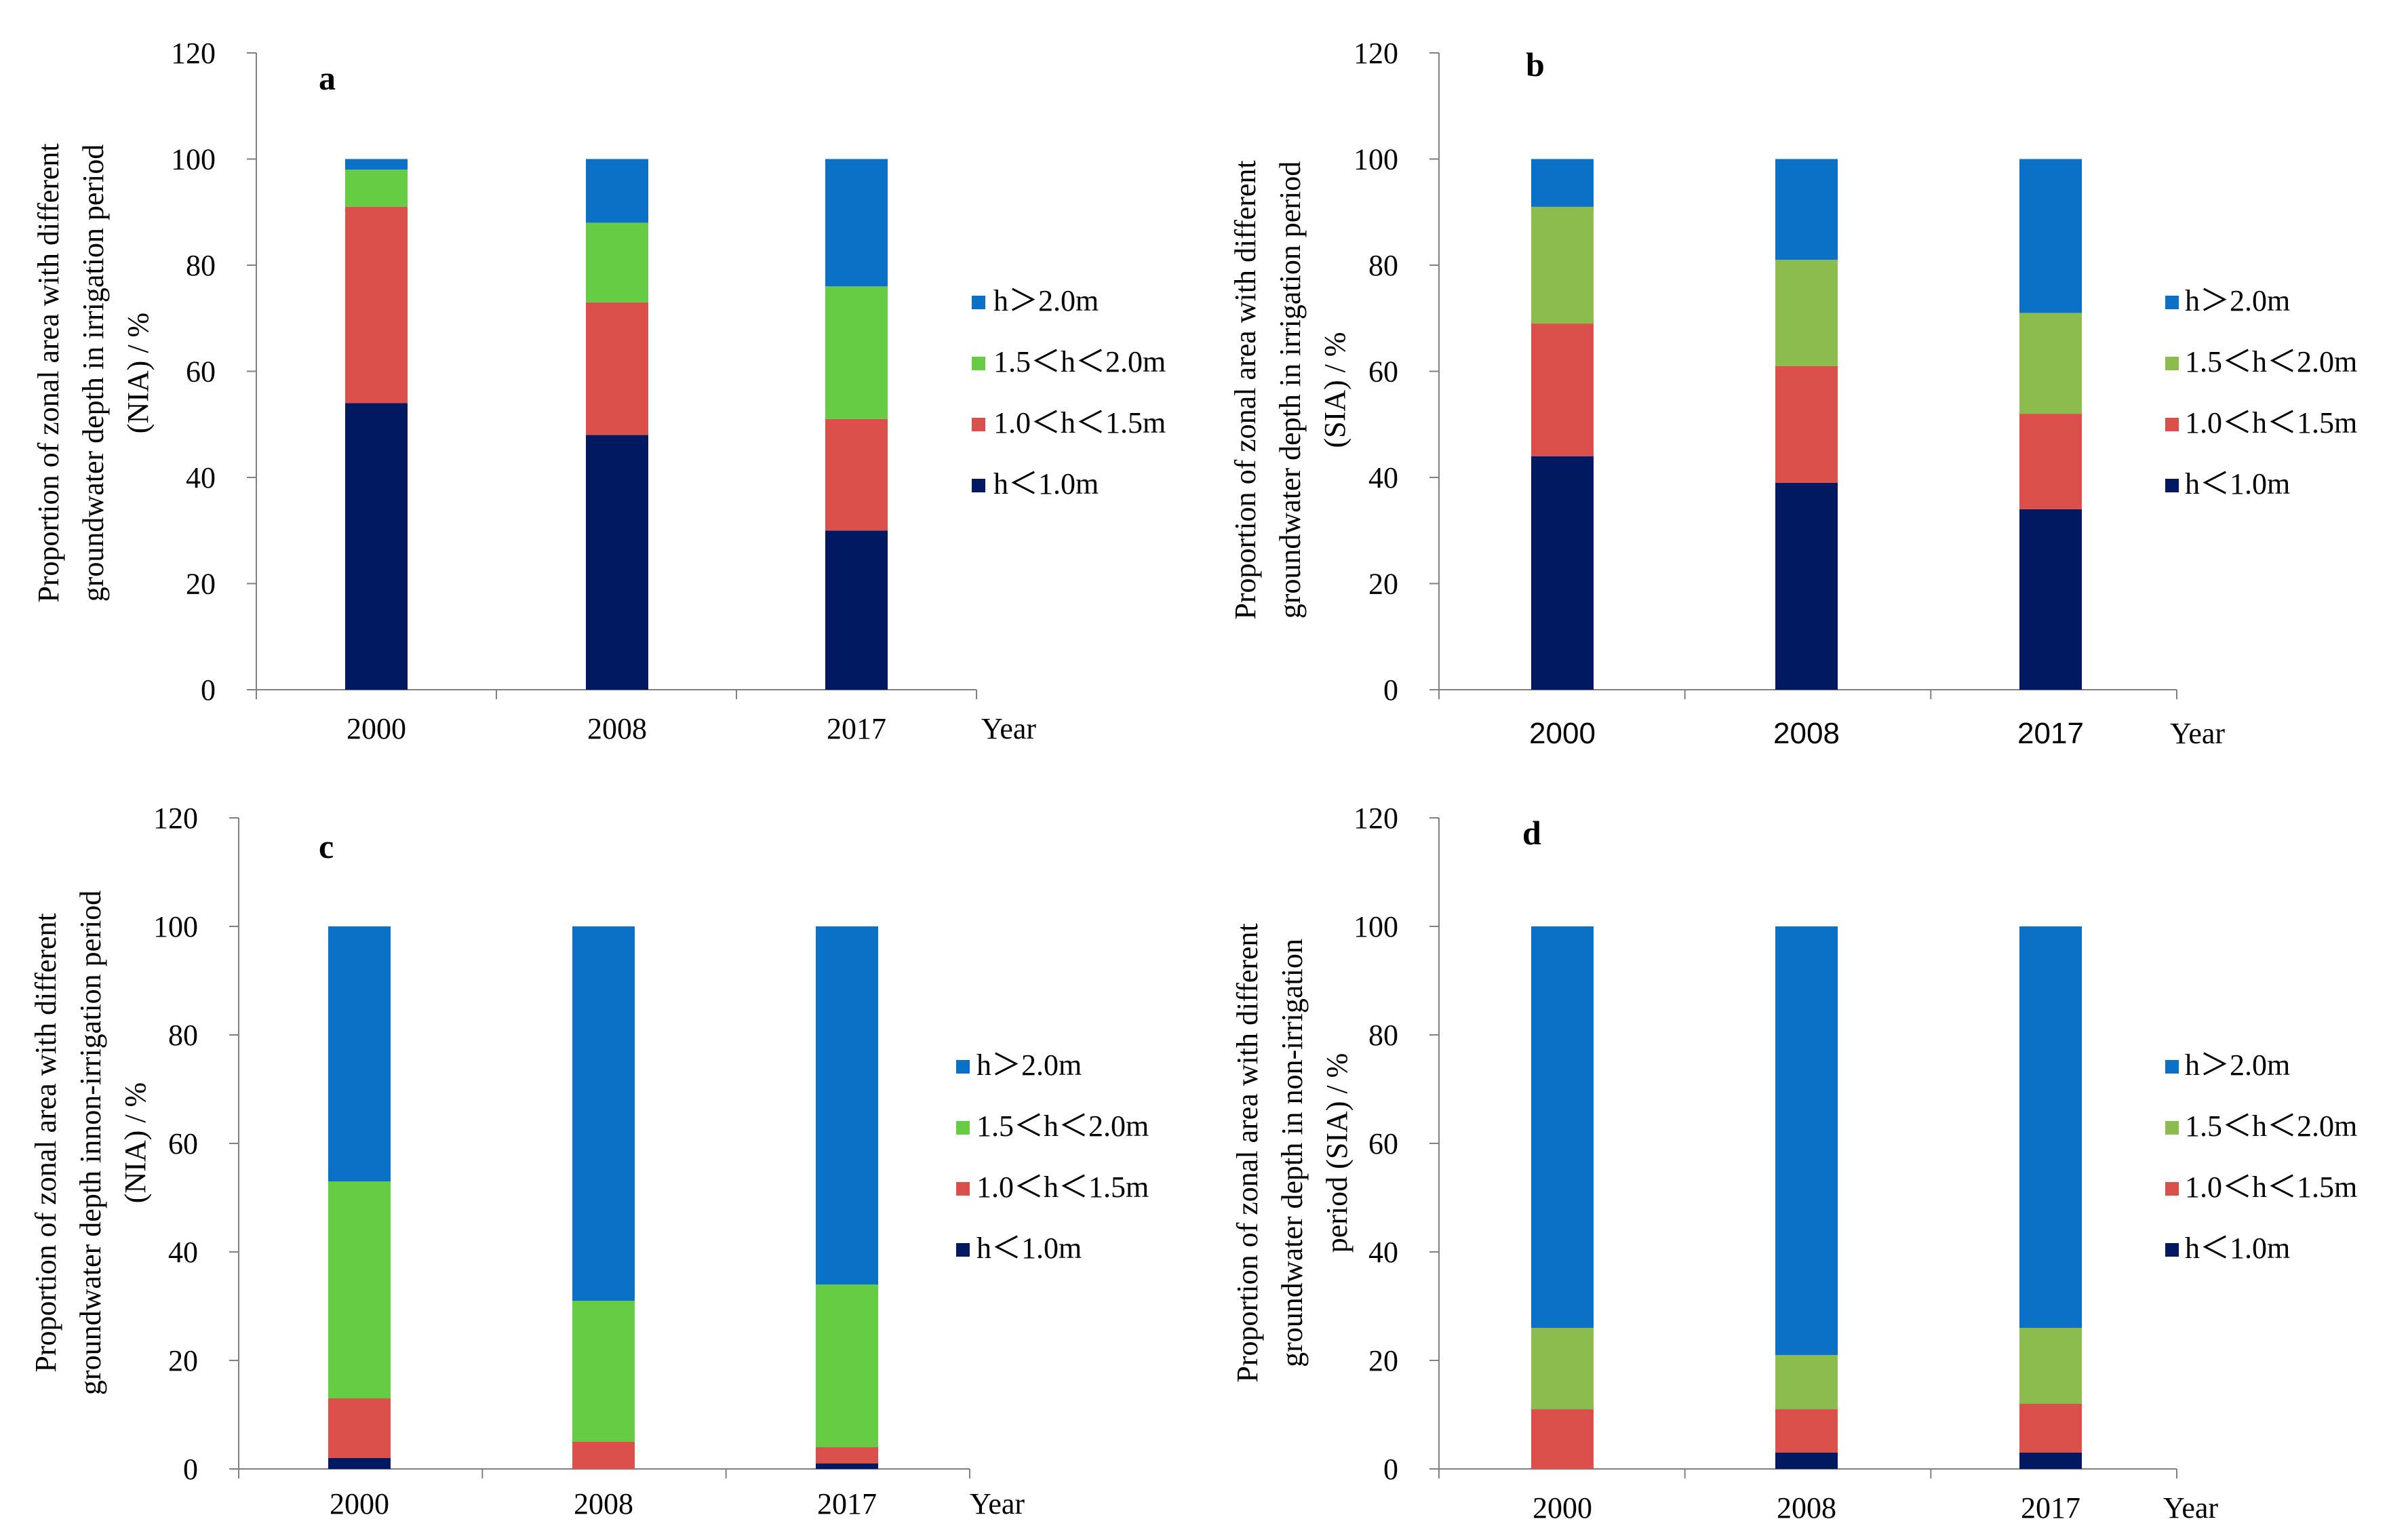 The image size is (2408, 1532). What do you see at coordinates (326, 846) in the screenshot?
I see `panel-letter-c: c` at bounding box center [326, 846].